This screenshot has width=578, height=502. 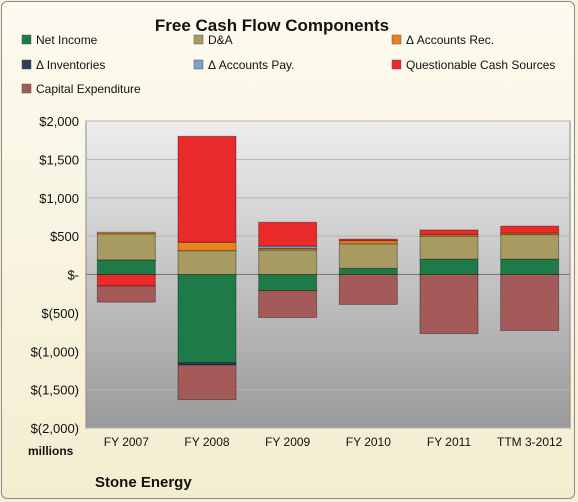 I want to click on chart-title: Free Cash Flow Components, so click(x=272, y=25).